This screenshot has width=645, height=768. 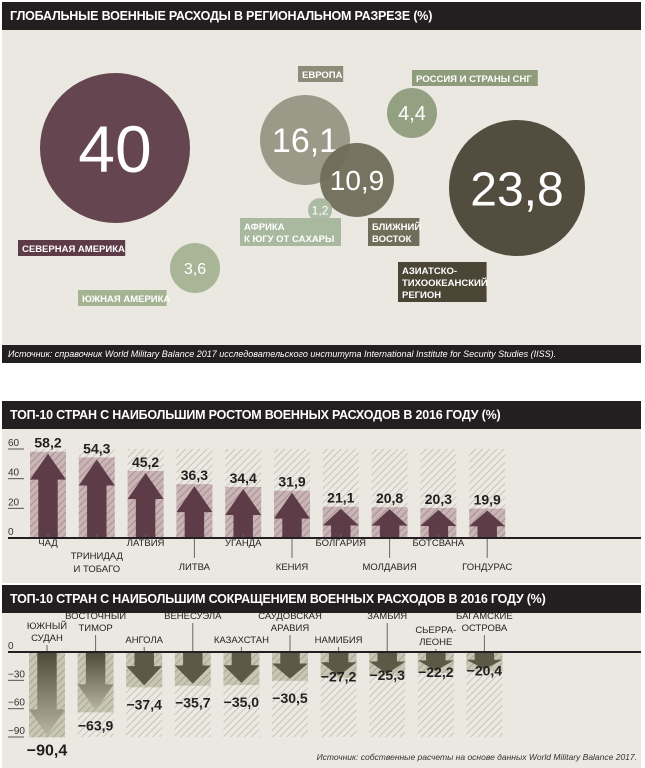 I want to click on region-label: ТИХООКЕАНСКИЙ, so click(x=445, y=283).